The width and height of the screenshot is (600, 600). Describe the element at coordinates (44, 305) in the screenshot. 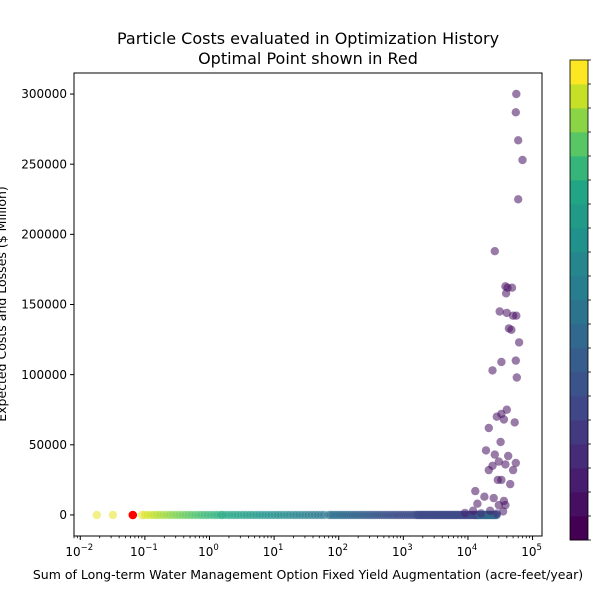

I see `y-tick-label: 150000` at that location.